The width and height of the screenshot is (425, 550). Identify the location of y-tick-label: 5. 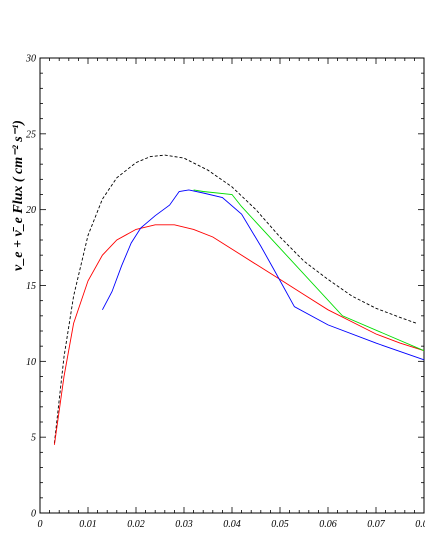
(33, 438).